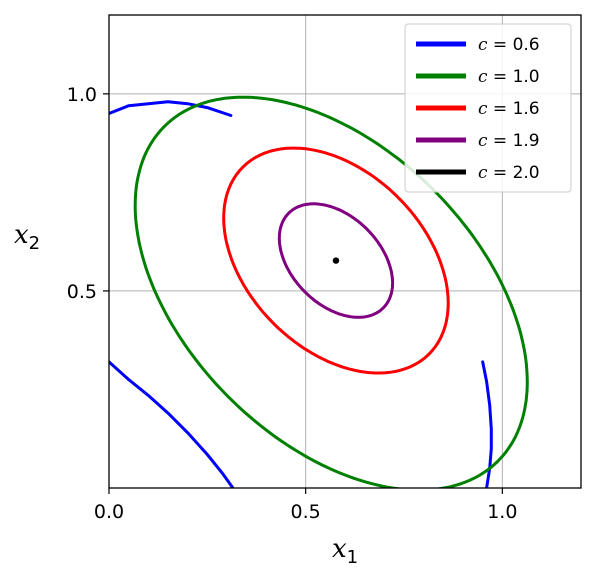 The height and width of the screenshot is (577, 596). What do you see at coordinates (306, 512) in the screenshot?
I see `x-tick-label: 0.5` at bounding box center [306, 512].